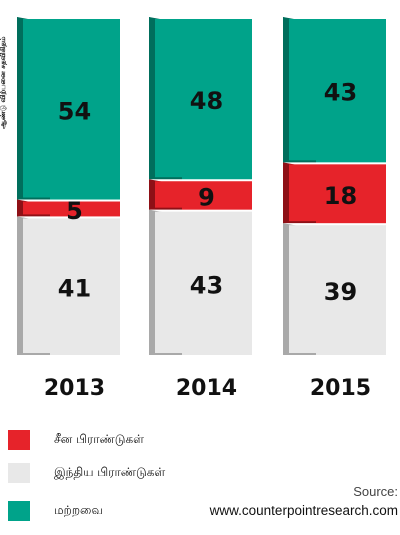 Image resolution: width=400 pixels, height=535 pixels. What do you see at coordinates (206, 388) in the screenshot?
I see `x-tick-label-2014: 2014` at bounding box center [206, 388].